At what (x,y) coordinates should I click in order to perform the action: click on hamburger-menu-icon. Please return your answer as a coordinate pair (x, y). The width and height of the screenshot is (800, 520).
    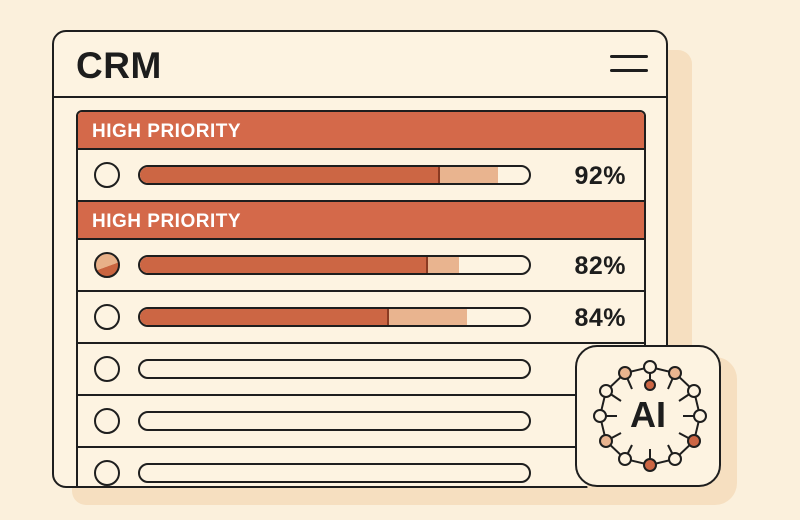
    Looking at the image, I should click on (629, 65).